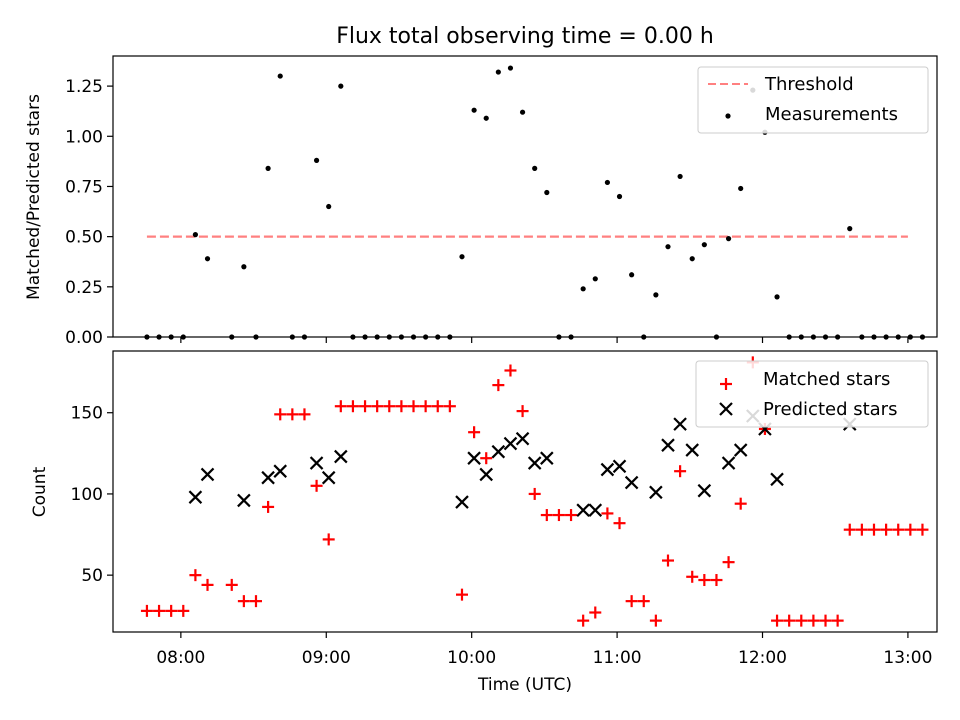  Describe the element at coordinates (87, 495) in the screenshot. I see `bottom-y-tick-label: 100` at that location.